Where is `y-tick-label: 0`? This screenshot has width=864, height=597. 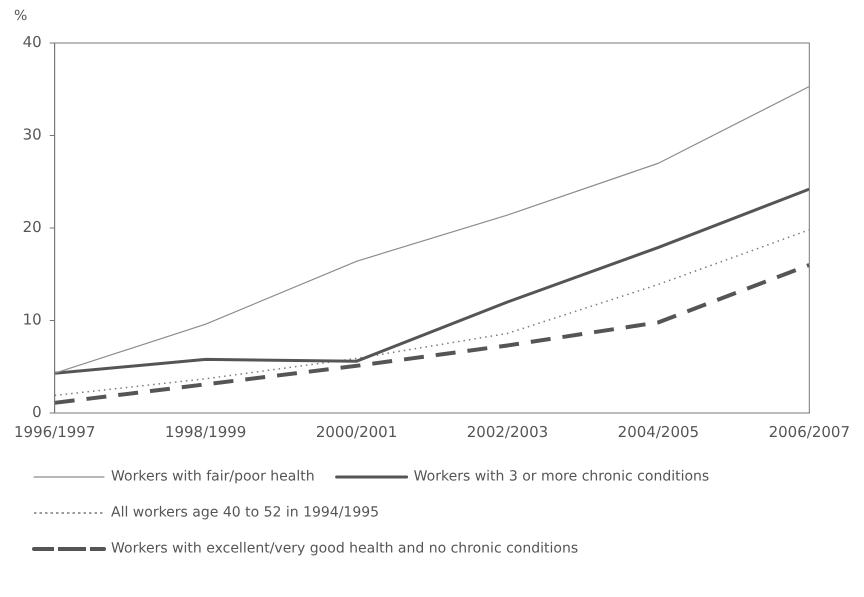
y-tick-label: 0 is located at coordinates (37, 411).